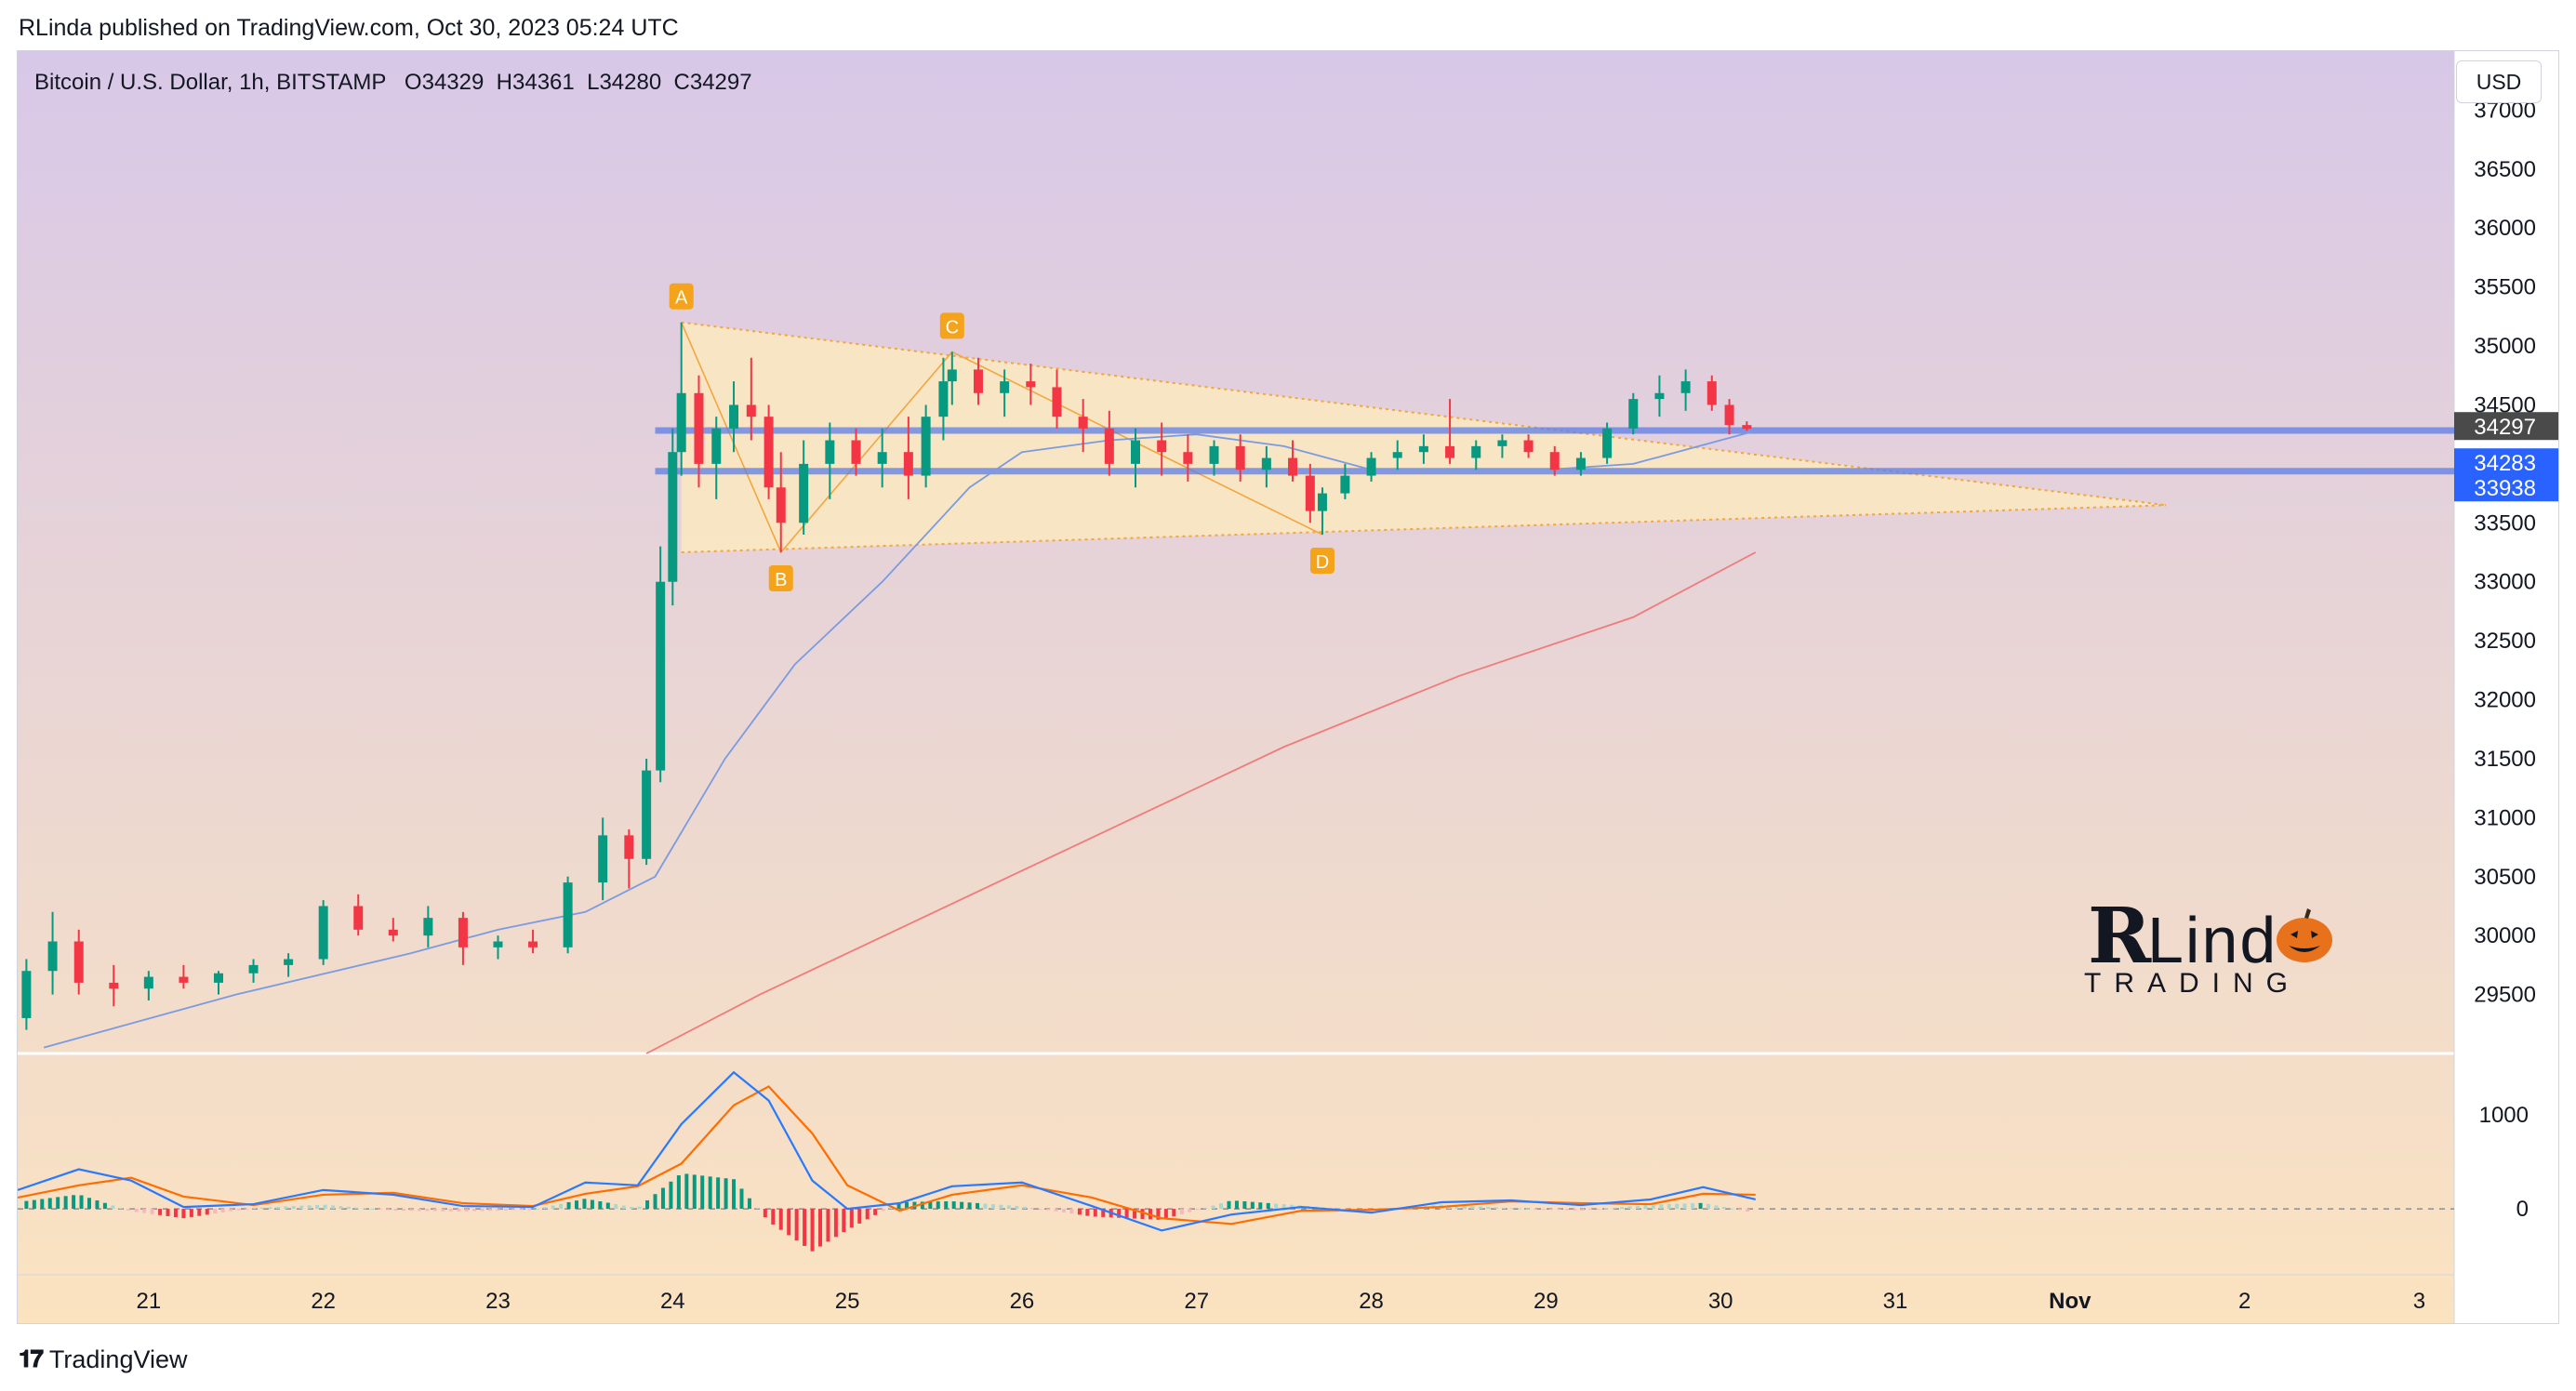 The height and width of the screenshot is (1391, 2576). What do you see at coordinates (1895, 1301) in the screenshot?
I see `time-axis-tick: 31` at bounding box center [1895, 1301].